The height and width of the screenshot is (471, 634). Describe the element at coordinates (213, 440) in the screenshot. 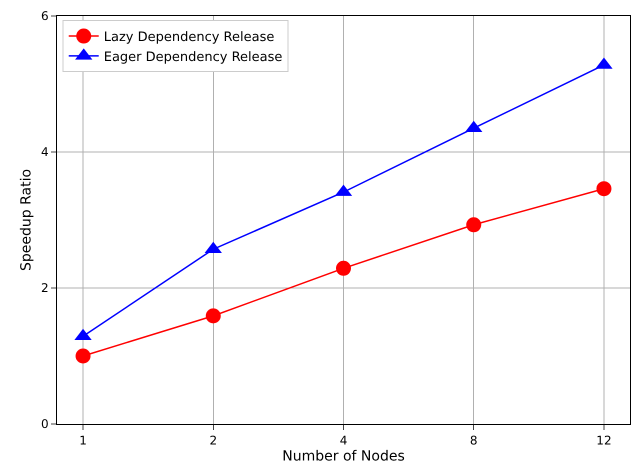

I see `x-tick-label: 2` at that location.